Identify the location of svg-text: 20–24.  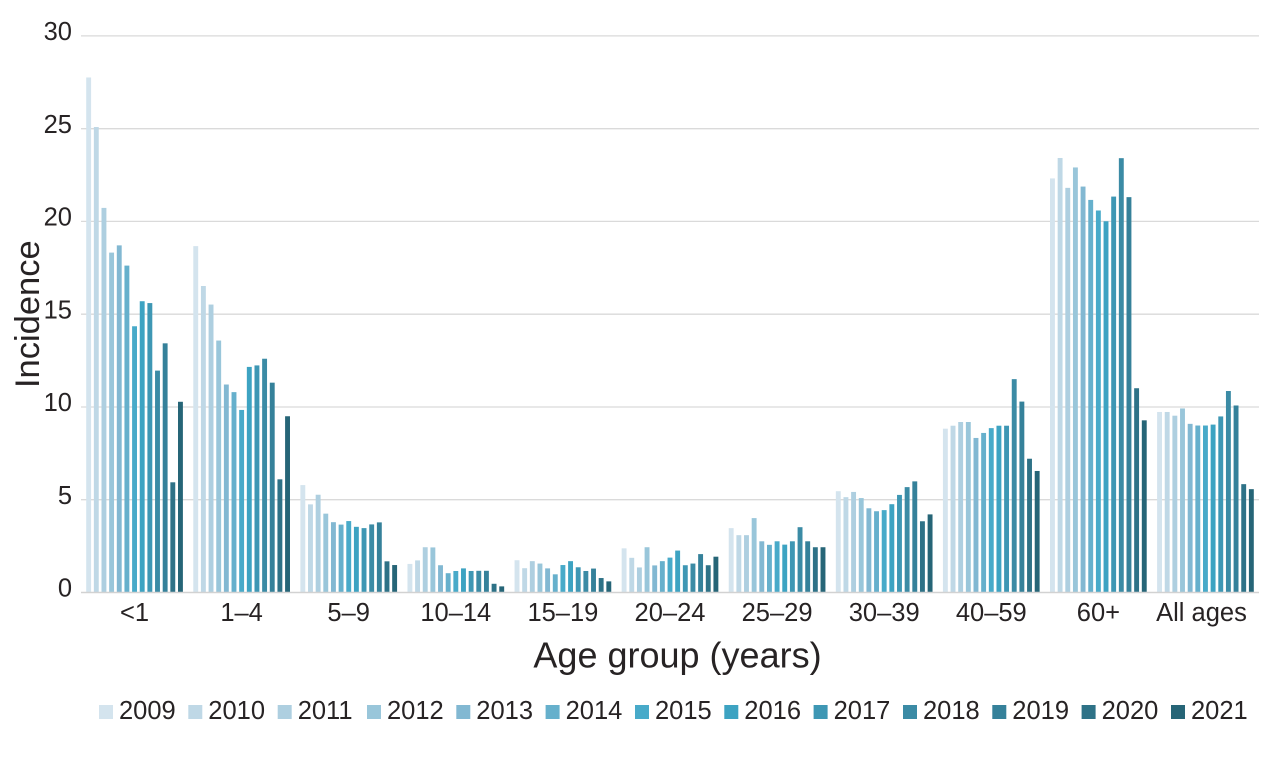
(670, 613).